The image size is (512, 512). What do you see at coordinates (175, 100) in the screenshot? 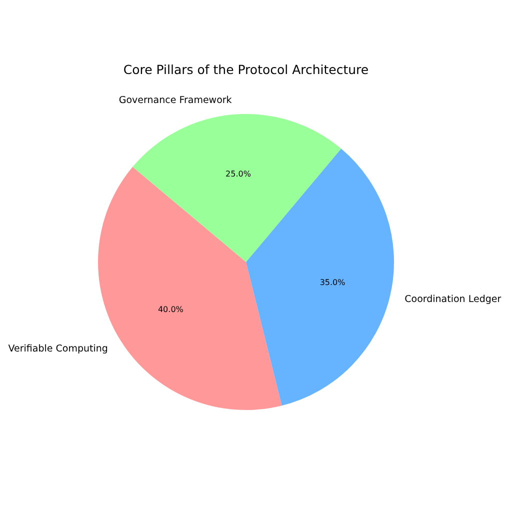
I see `slice-label: Governance Framework` at bounding box center [175, 100].